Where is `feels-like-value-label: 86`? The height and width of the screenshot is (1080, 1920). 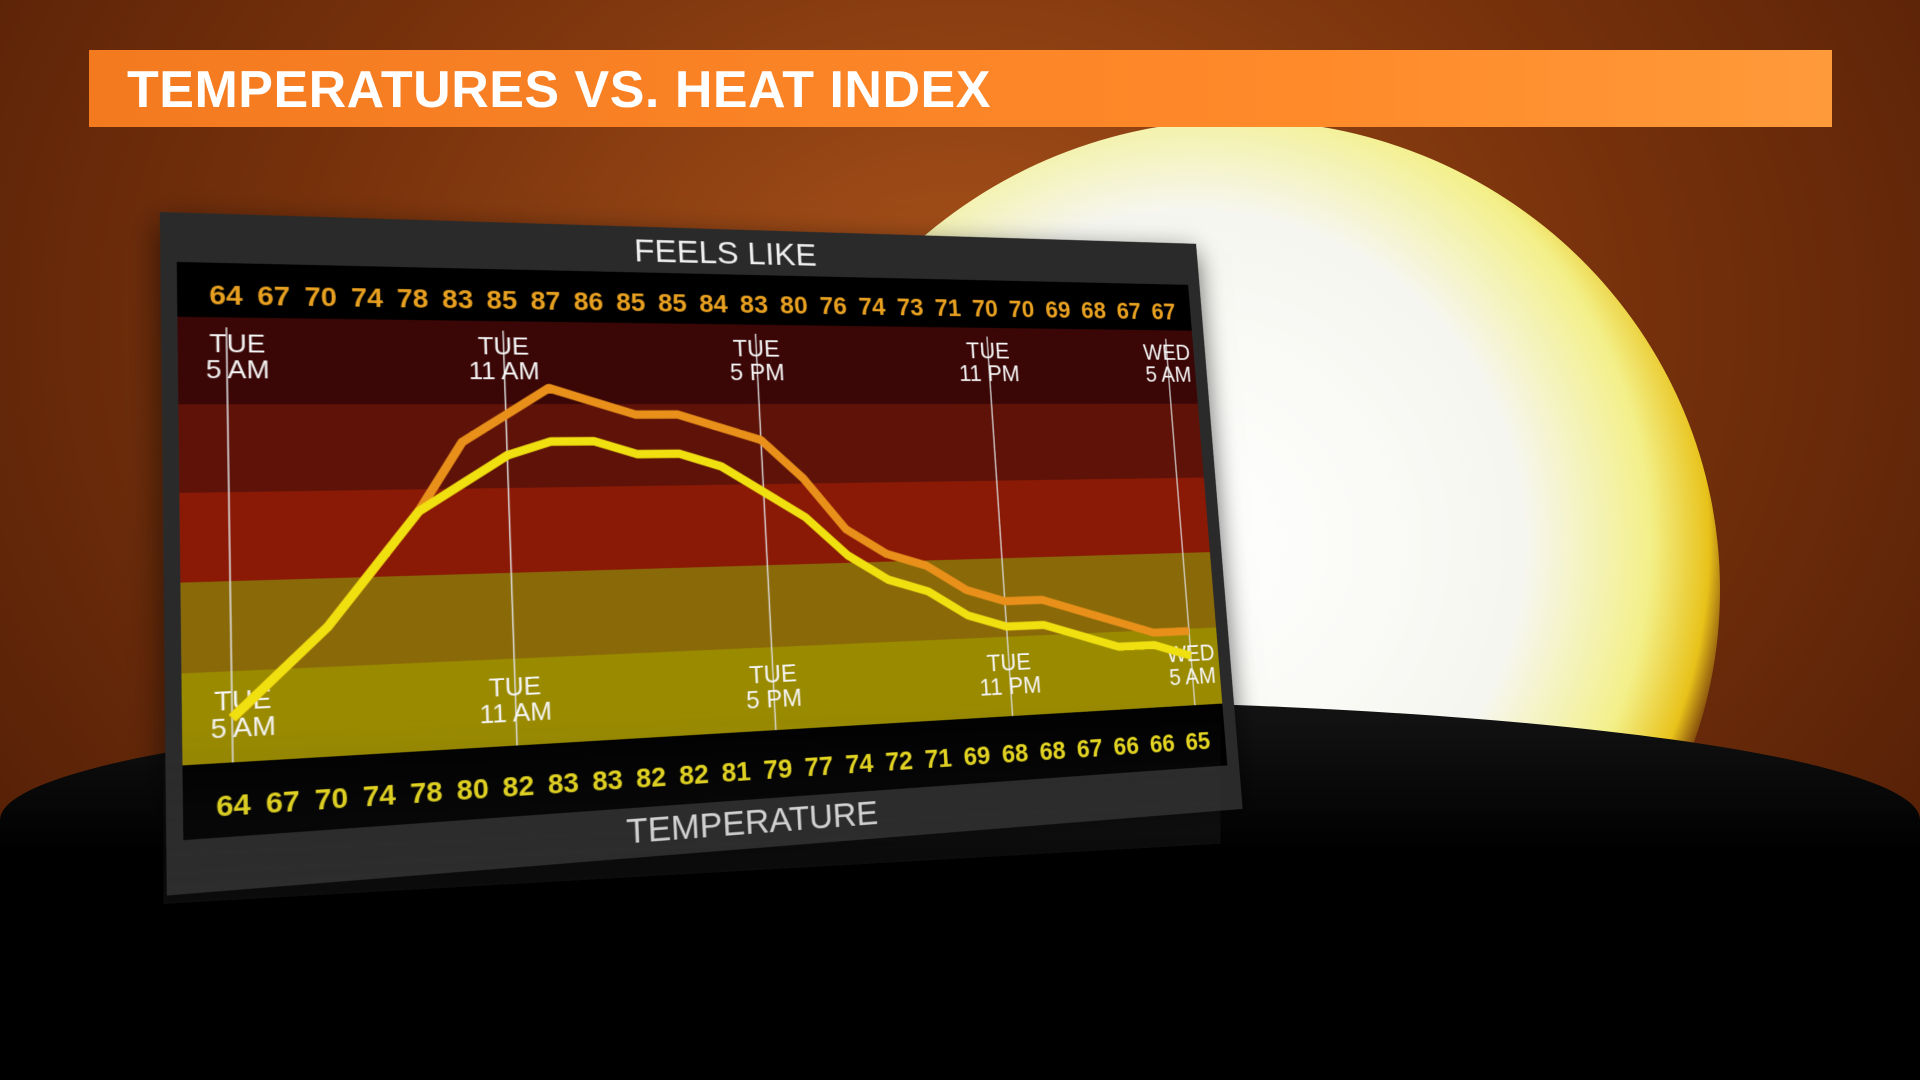
feels-like-value-label: 86 is located at coordinates (588, 301).